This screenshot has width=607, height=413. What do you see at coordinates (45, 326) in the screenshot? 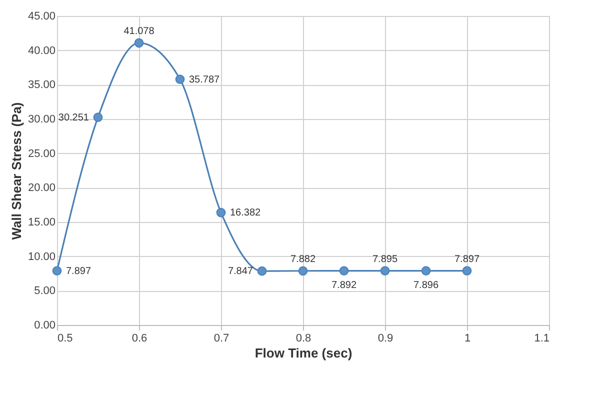
I see `y-tick-label: 0.00` at bounding box center [45, 326].